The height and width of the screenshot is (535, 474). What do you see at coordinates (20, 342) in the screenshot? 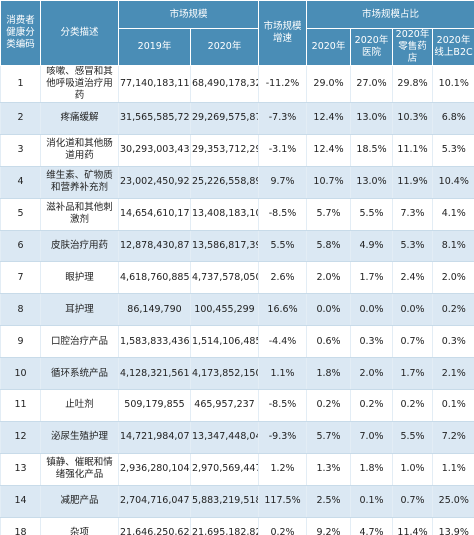
I see `code-cell: 9` at bounding box center [20, 342].